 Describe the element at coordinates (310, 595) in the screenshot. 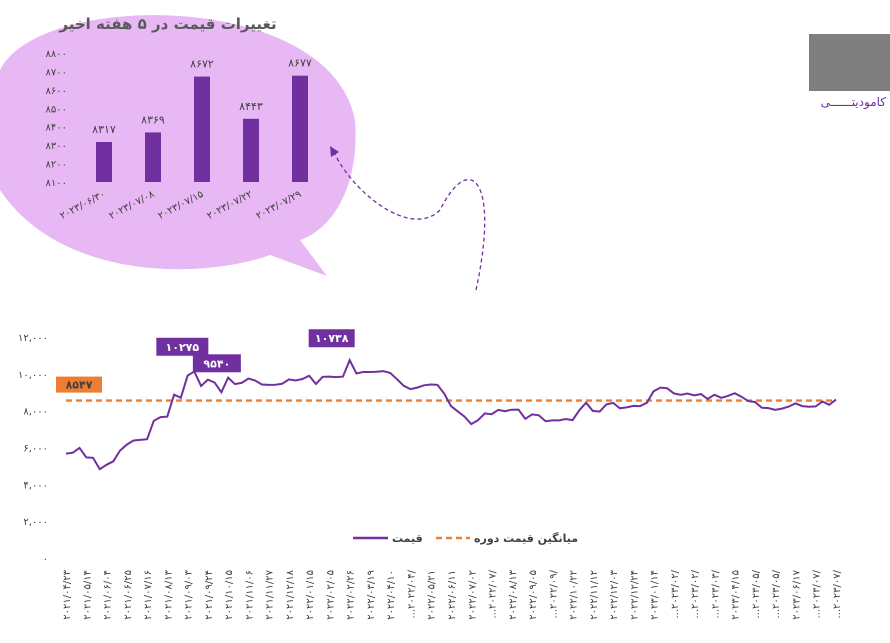

I see `line-x-tick-label: ۲۰۲۲/۰۱/۱۵` at that location.